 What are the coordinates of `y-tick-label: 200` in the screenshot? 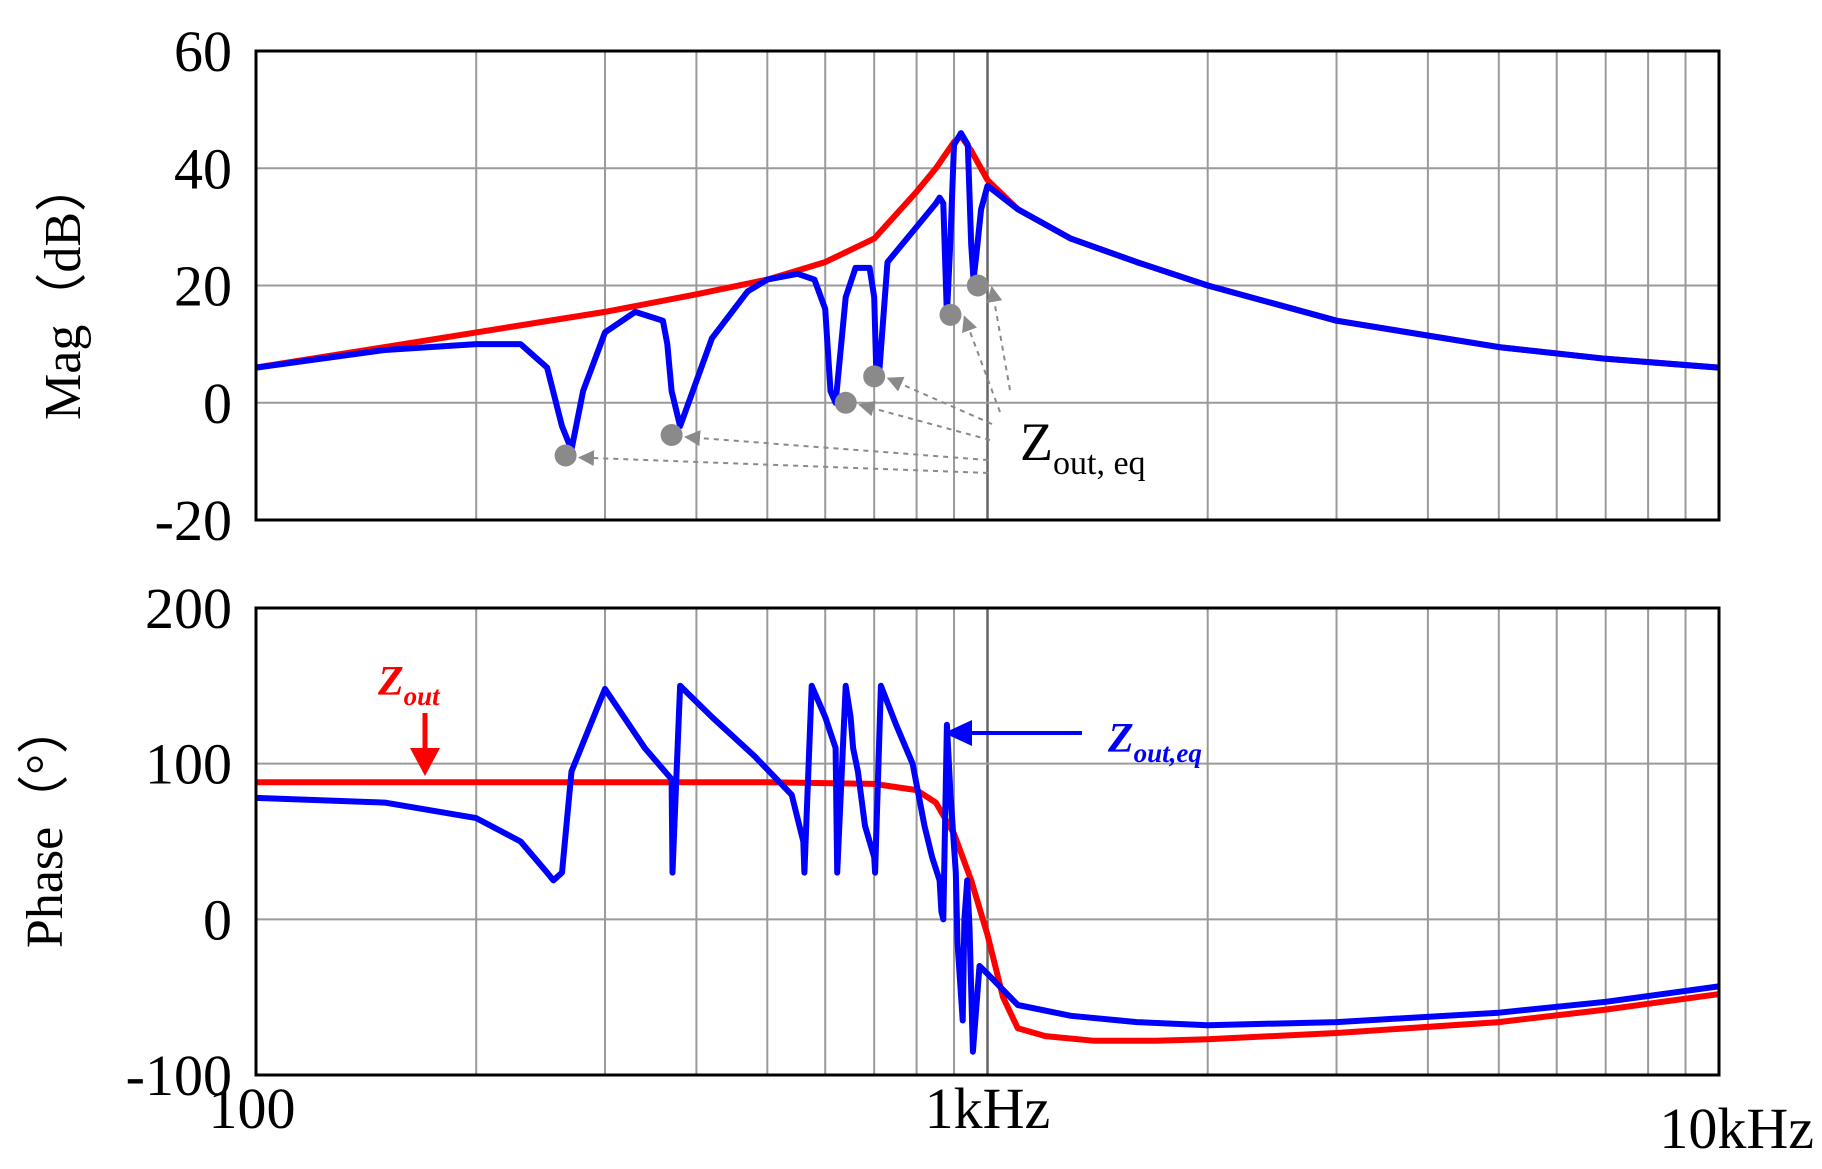 It's located at (188, 608).